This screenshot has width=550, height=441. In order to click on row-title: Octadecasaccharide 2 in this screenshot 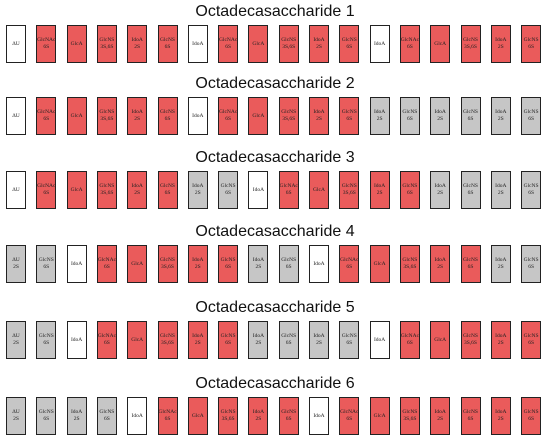, I will do `click(275, 83)`.